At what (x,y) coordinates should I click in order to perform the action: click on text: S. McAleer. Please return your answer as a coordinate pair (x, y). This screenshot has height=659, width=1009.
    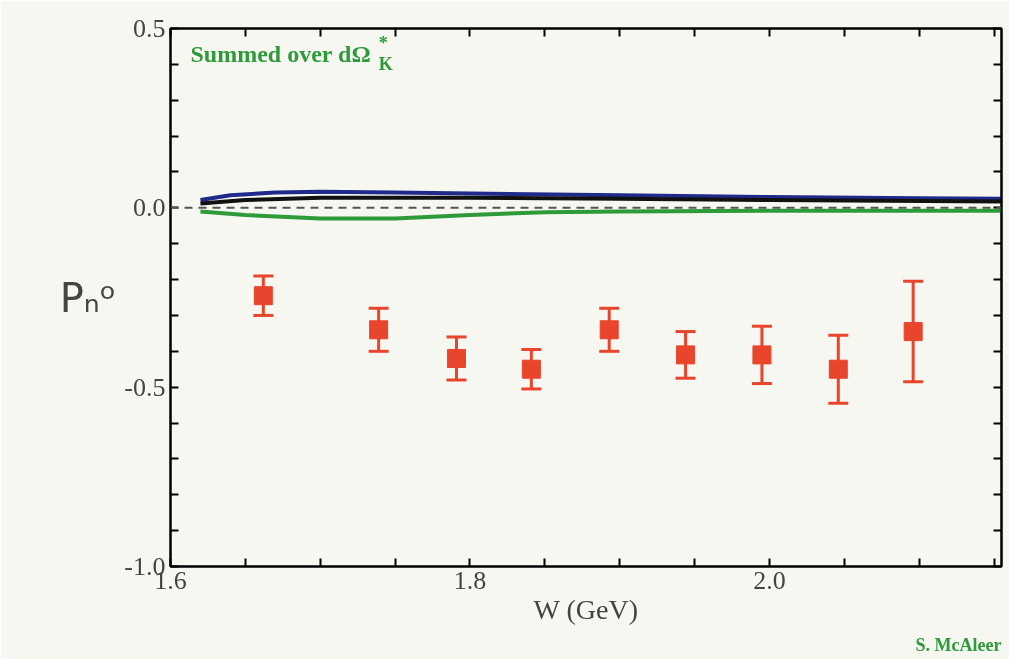
    Looking at the image, I should click on (958, 644).